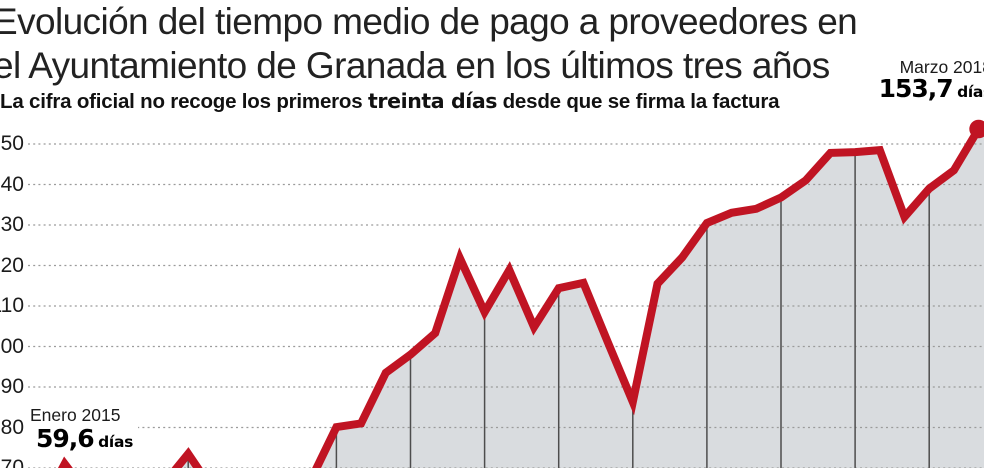 The width and height of the screenshot is (984, 468). Describe the element at coordinates (12, 427) in the screenshot. I see `y-axis-label-80: 80` at that location.